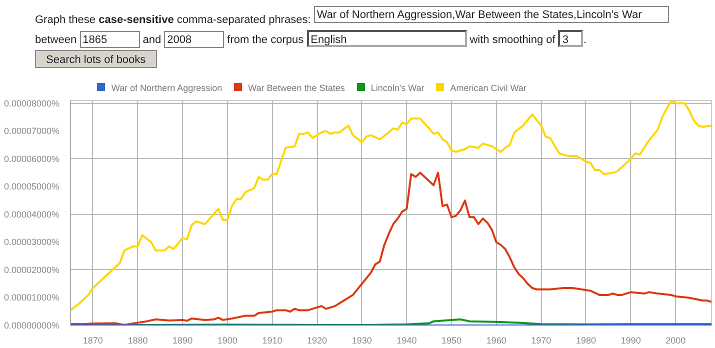  Describe the element at coordinates (32, 325) in the screenshot. I see `y-tick-label: 0.00000000%` at that location.